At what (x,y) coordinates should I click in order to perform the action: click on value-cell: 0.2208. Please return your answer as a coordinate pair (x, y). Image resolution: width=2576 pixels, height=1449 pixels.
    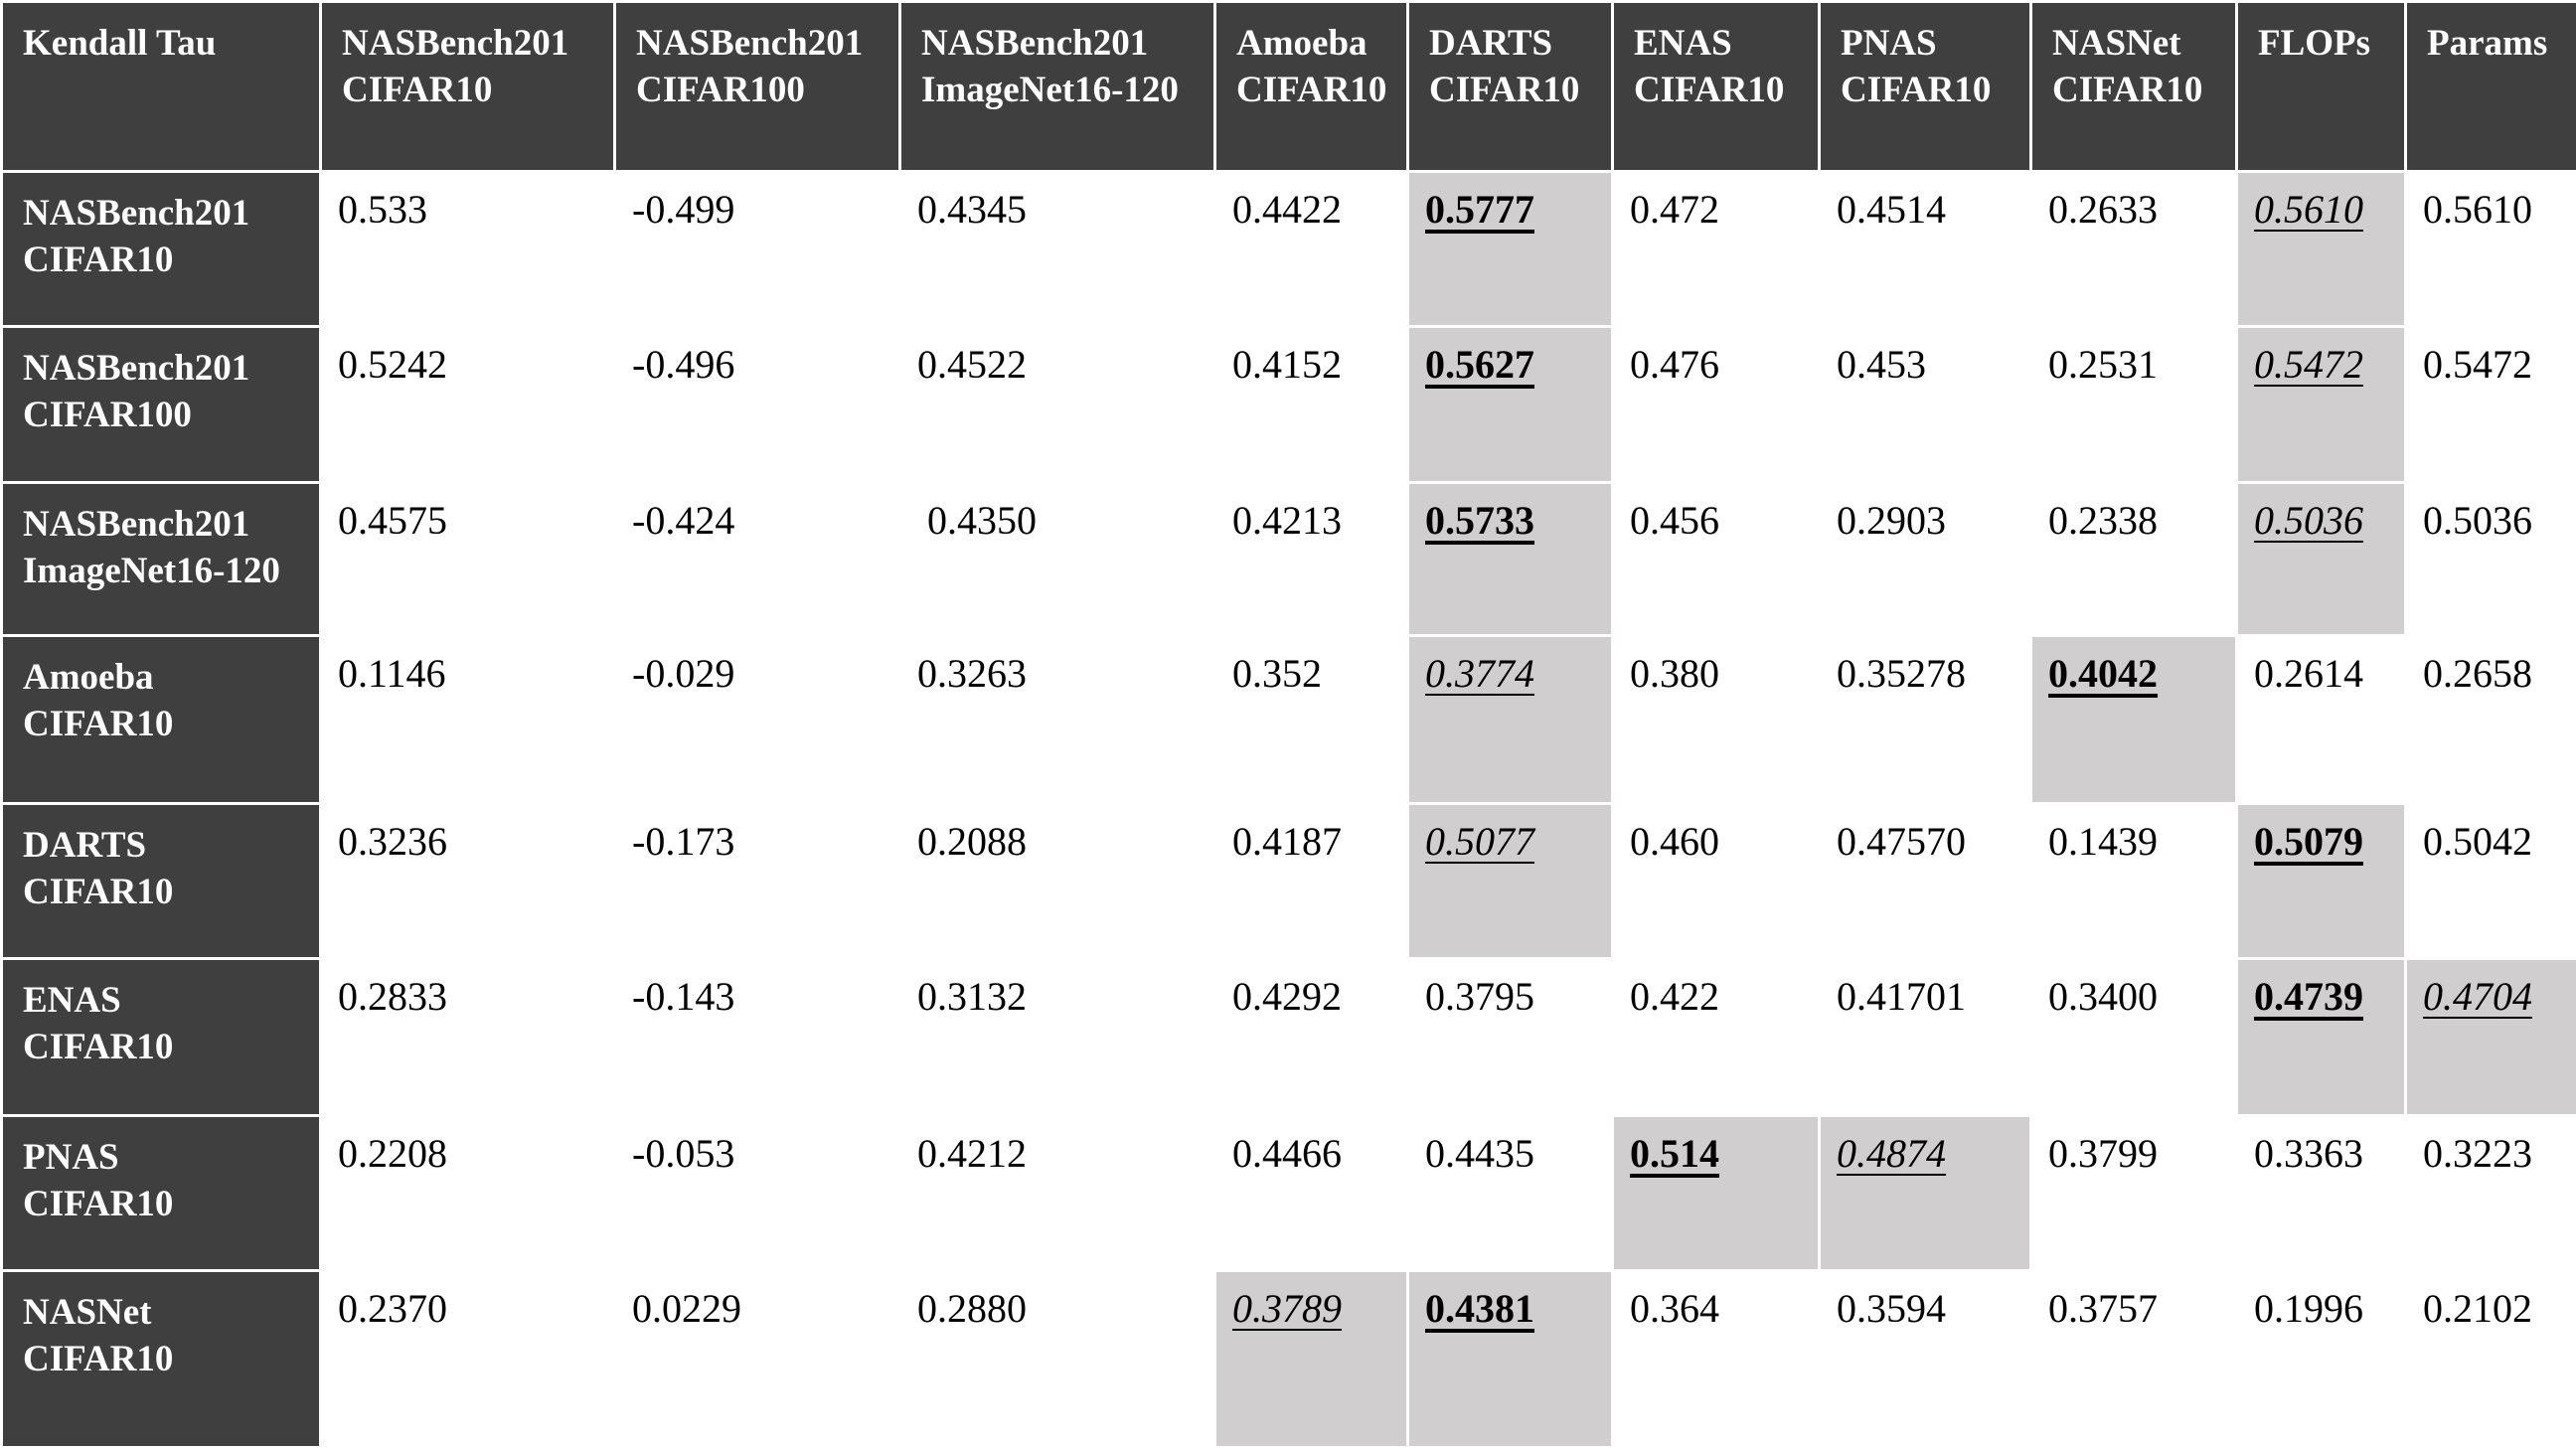
    Looking at the image, I should click on (467, 1193).